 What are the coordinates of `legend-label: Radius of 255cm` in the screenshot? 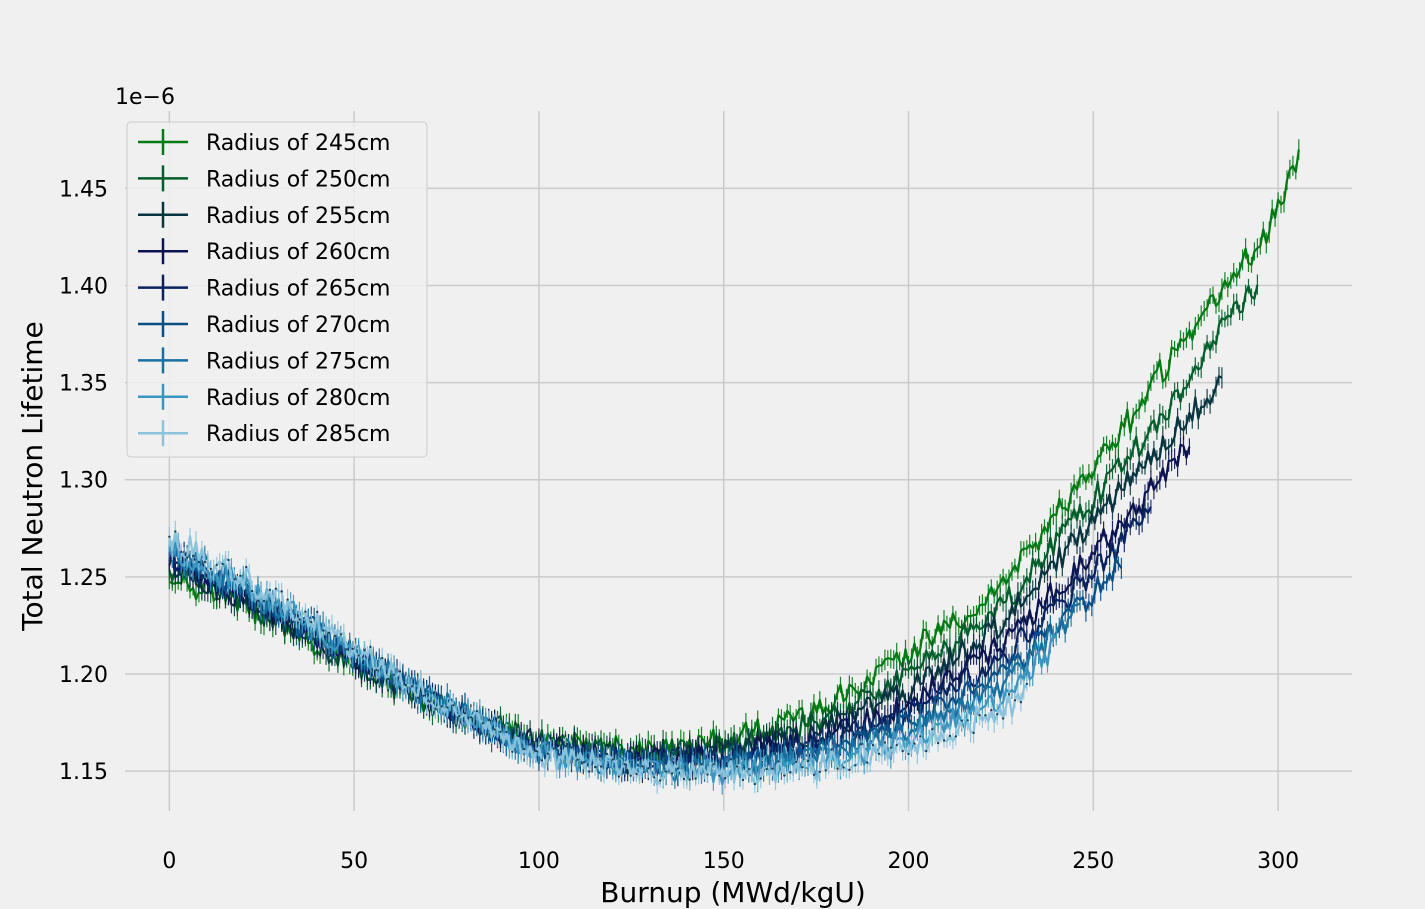 It's located at (298, 216).